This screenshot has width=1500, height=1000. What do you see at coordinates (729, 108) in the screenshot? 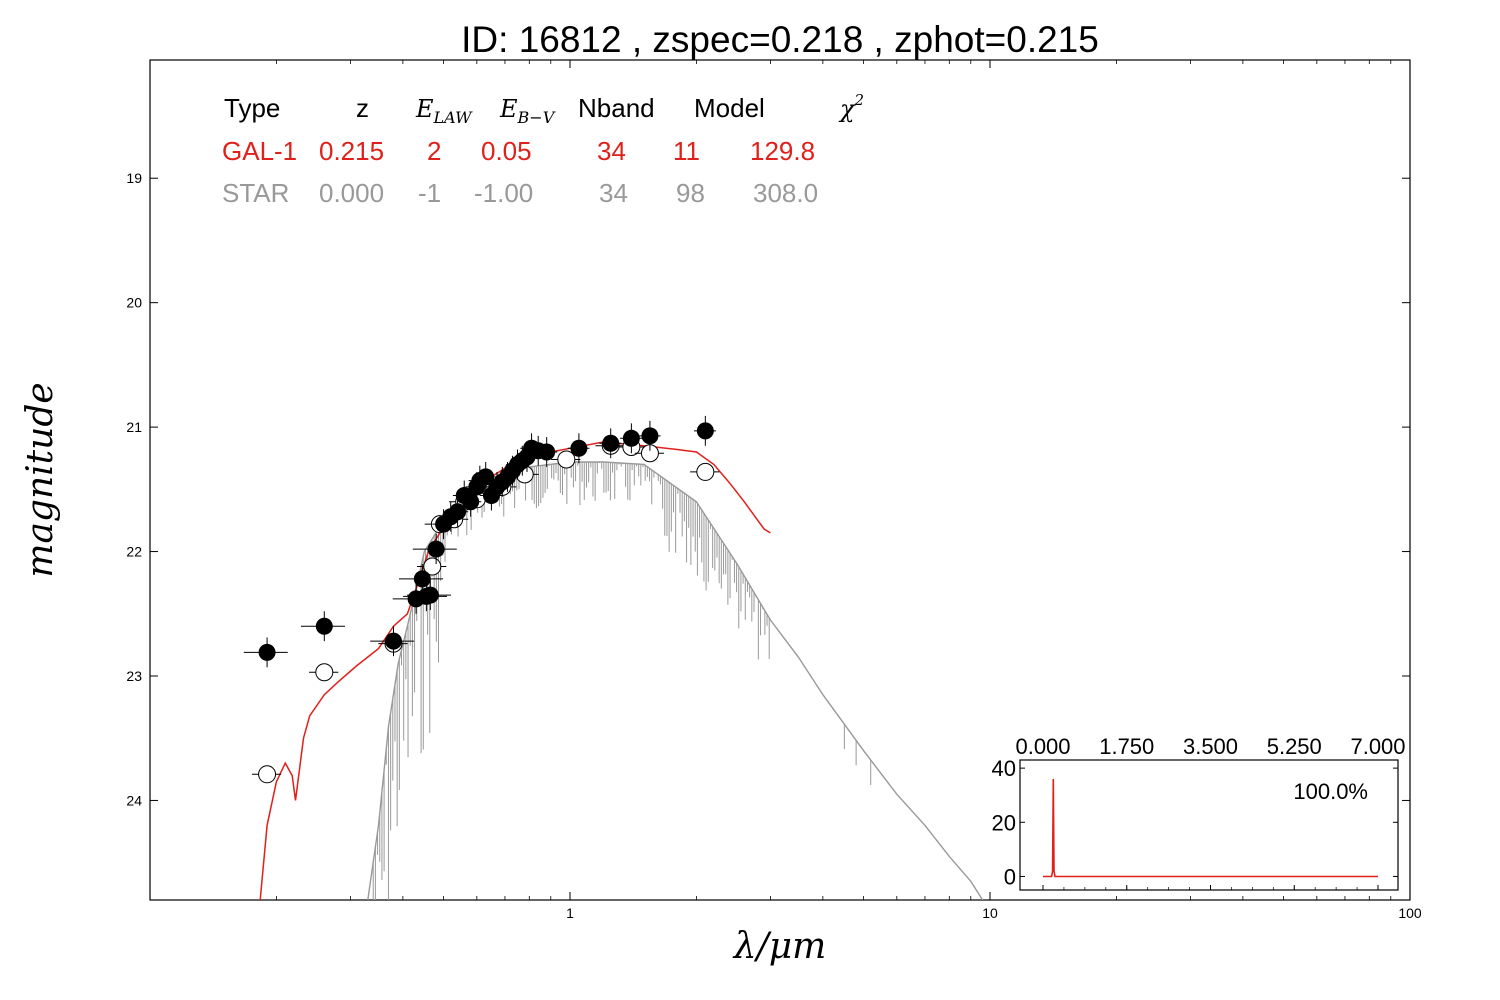
I see `header-model: Model` at bounding box center [729, 108].